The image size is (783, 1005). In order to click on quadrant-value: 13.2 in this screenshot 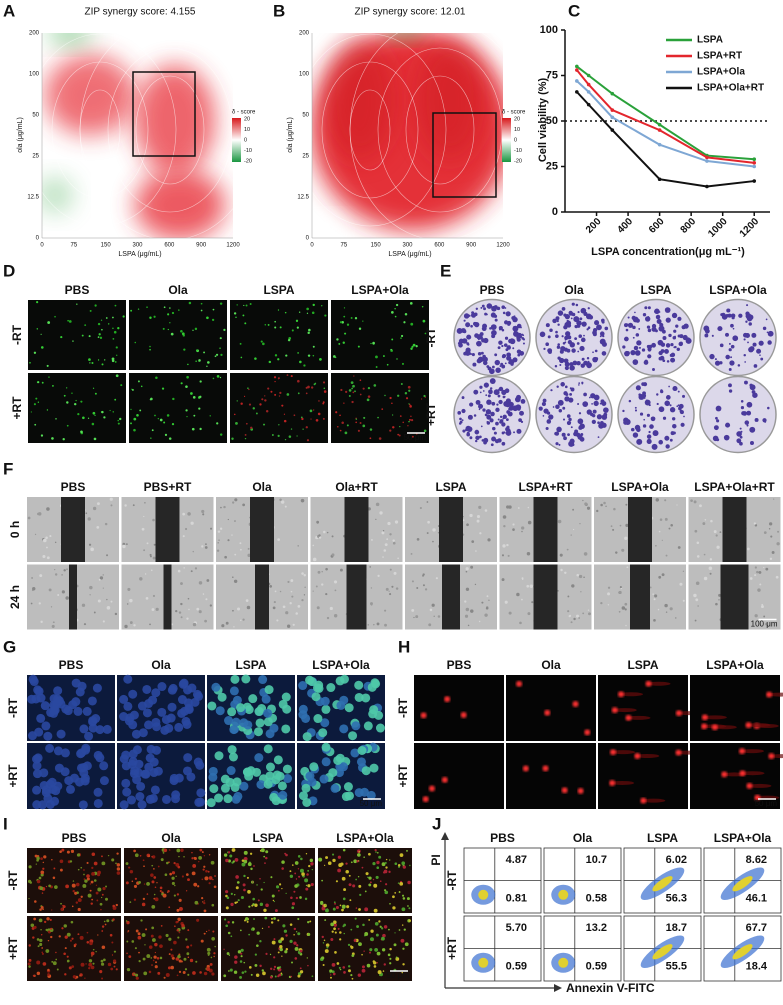, I will do `click(596, 928)`.